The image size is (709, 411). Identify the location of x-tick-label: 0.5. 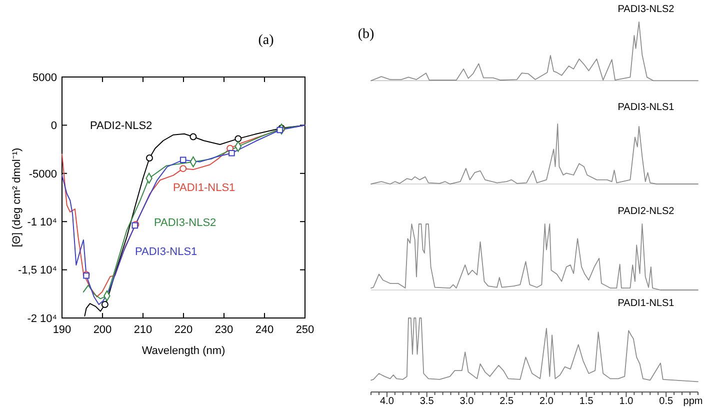
(666, 401).